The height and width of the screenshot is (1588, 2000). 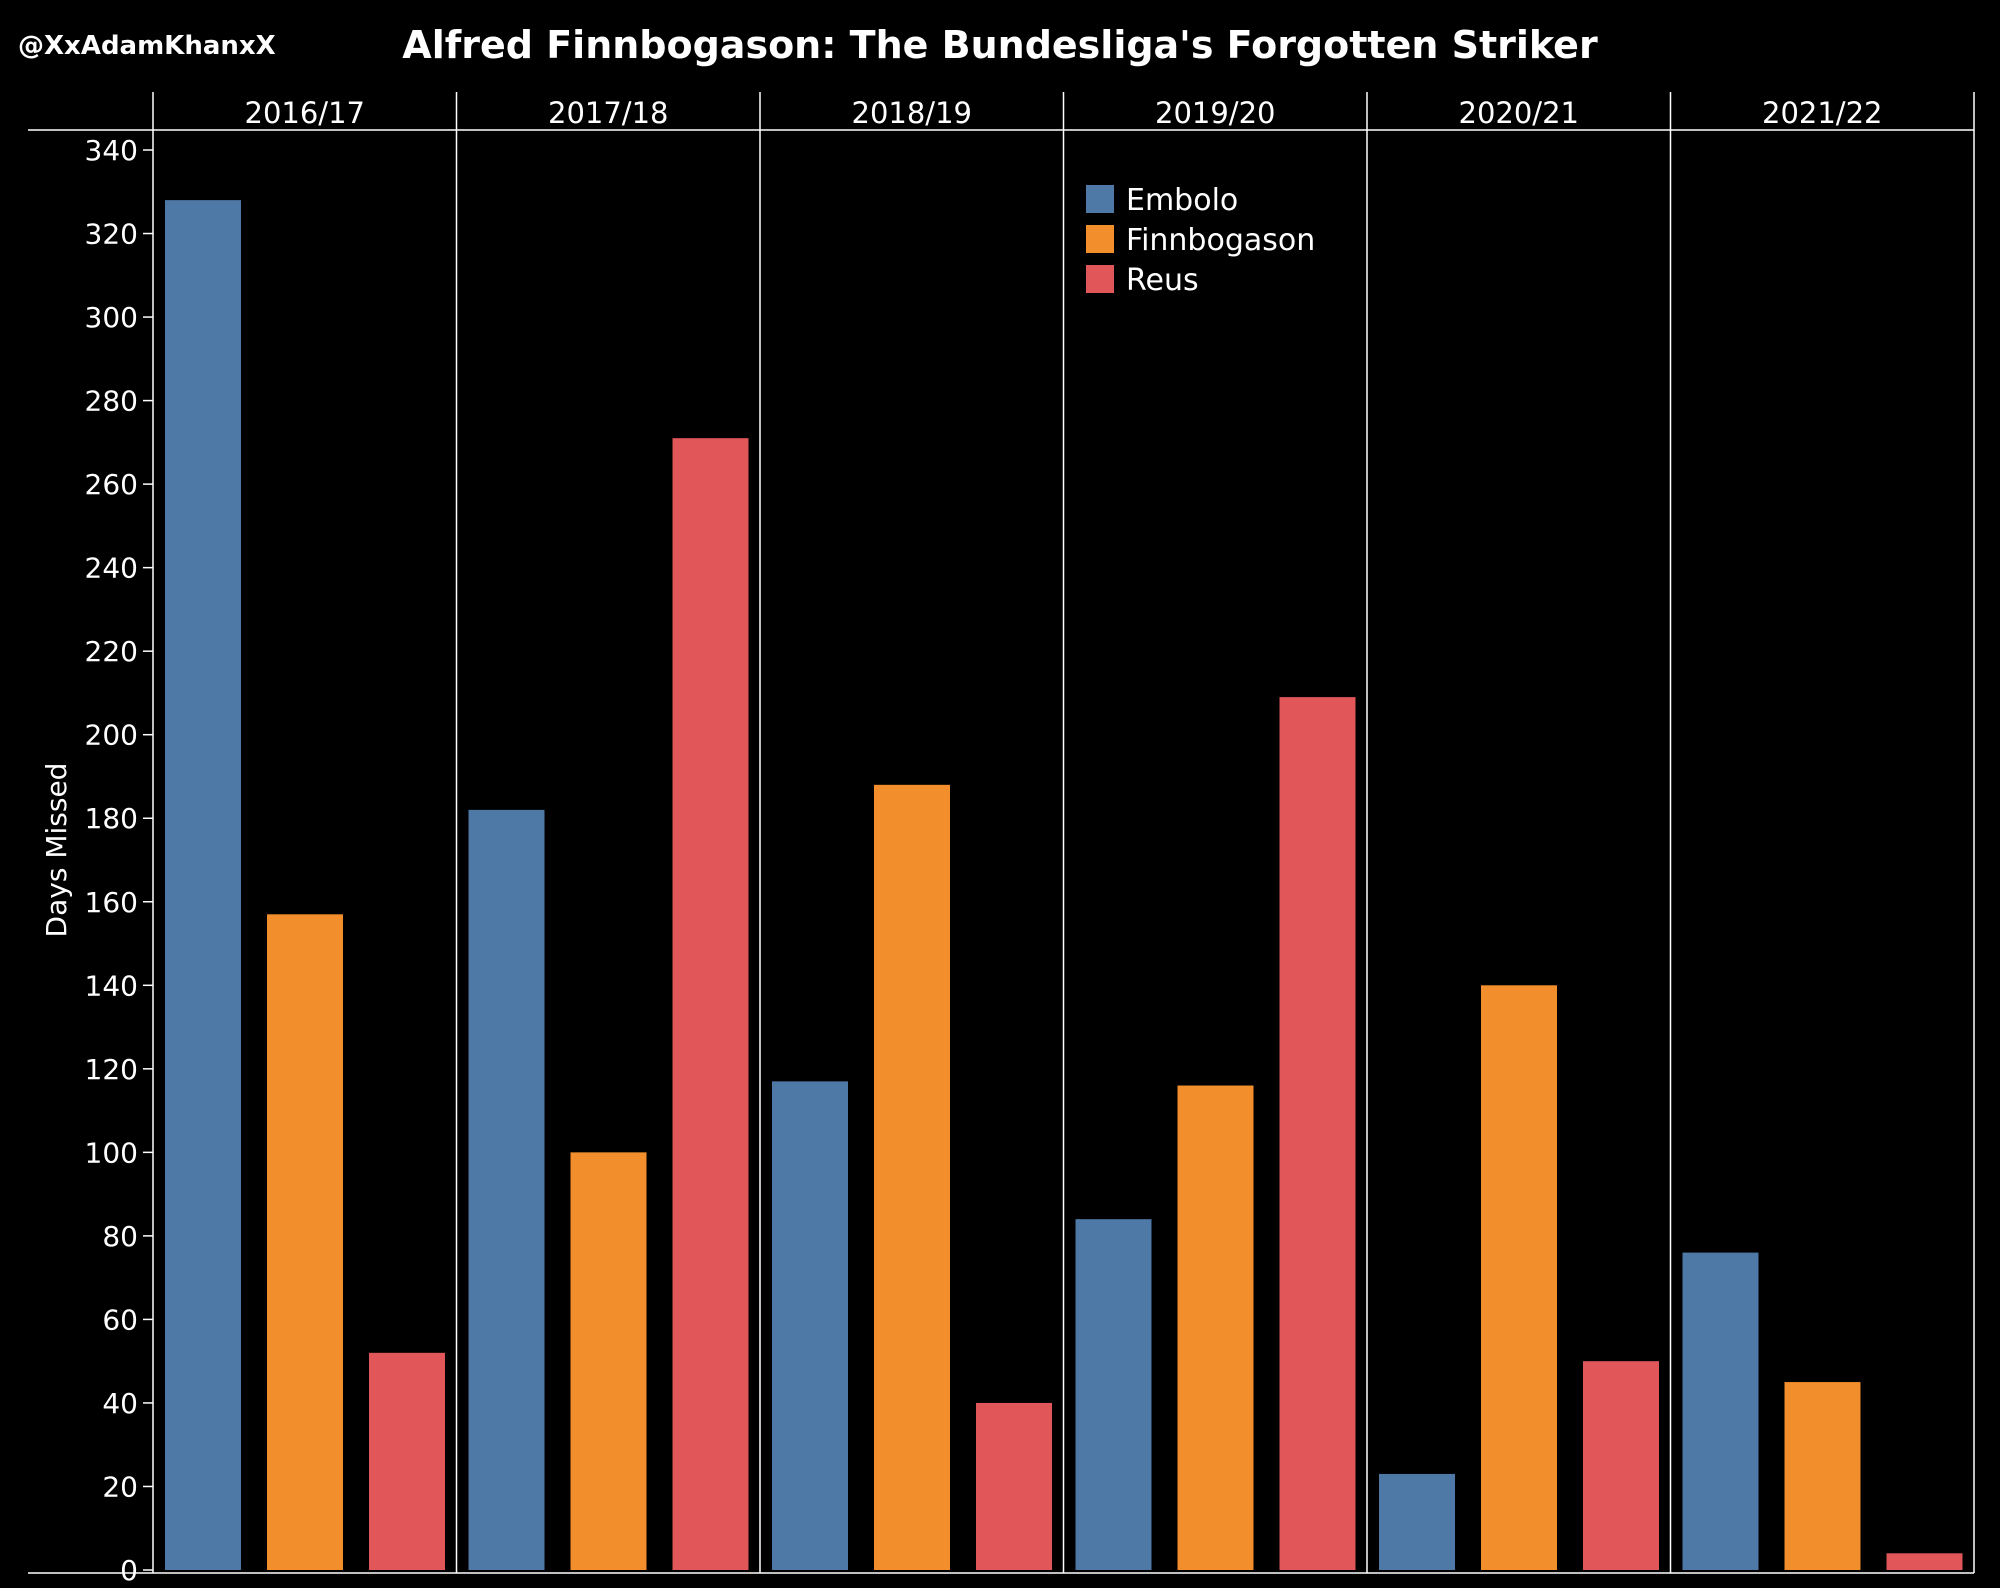 What do you see at coordinates (120, 1403) in the screenshot?
I see `y-tick-label: 40` at bounding box center [120, 1403].